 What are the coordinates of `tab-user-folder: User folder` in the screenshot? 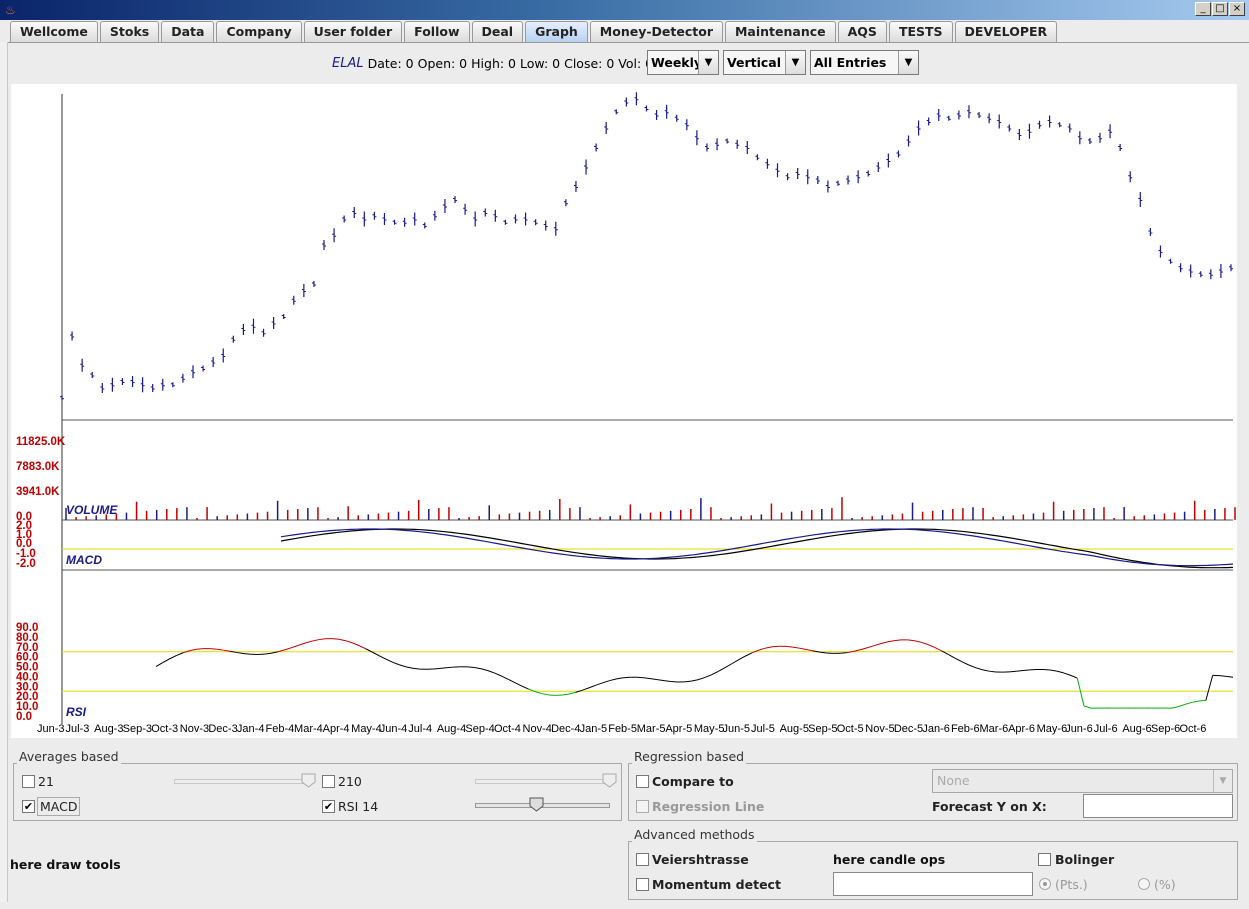 It's located at (353, 31).